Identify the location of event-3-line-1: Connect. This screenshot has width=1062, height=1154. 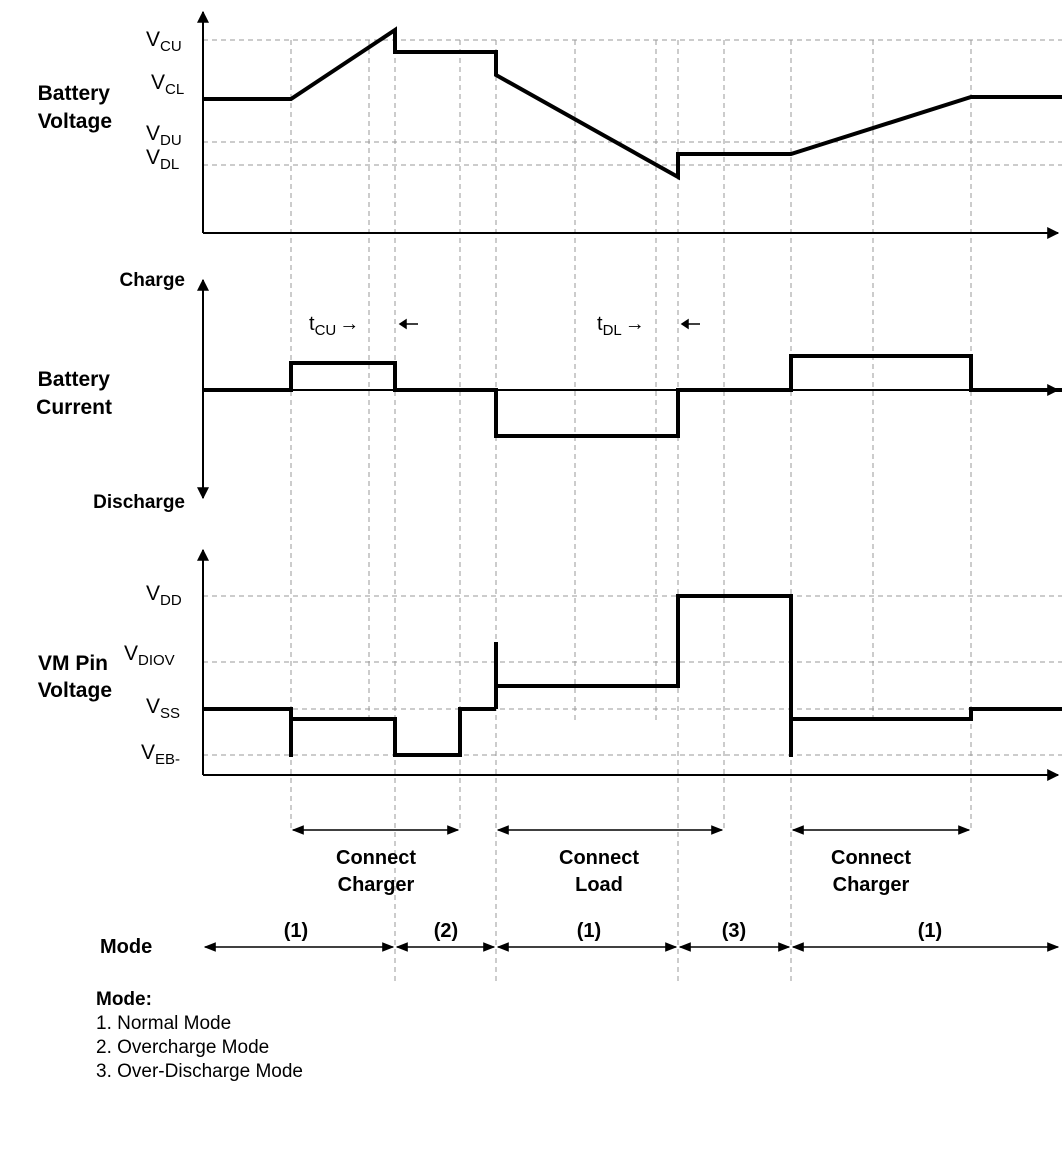
(871, 858).